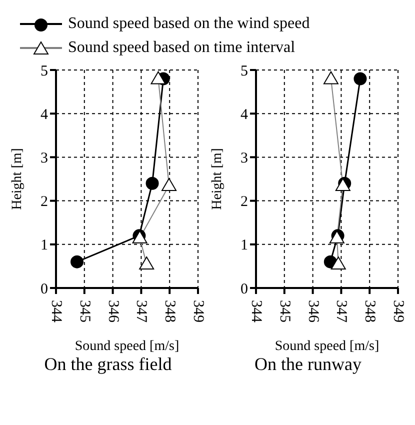  Describe the element at coordinates (189, 24) in the screenshot. I see `legend-label: Sound speed based on the wind speed` at that location.